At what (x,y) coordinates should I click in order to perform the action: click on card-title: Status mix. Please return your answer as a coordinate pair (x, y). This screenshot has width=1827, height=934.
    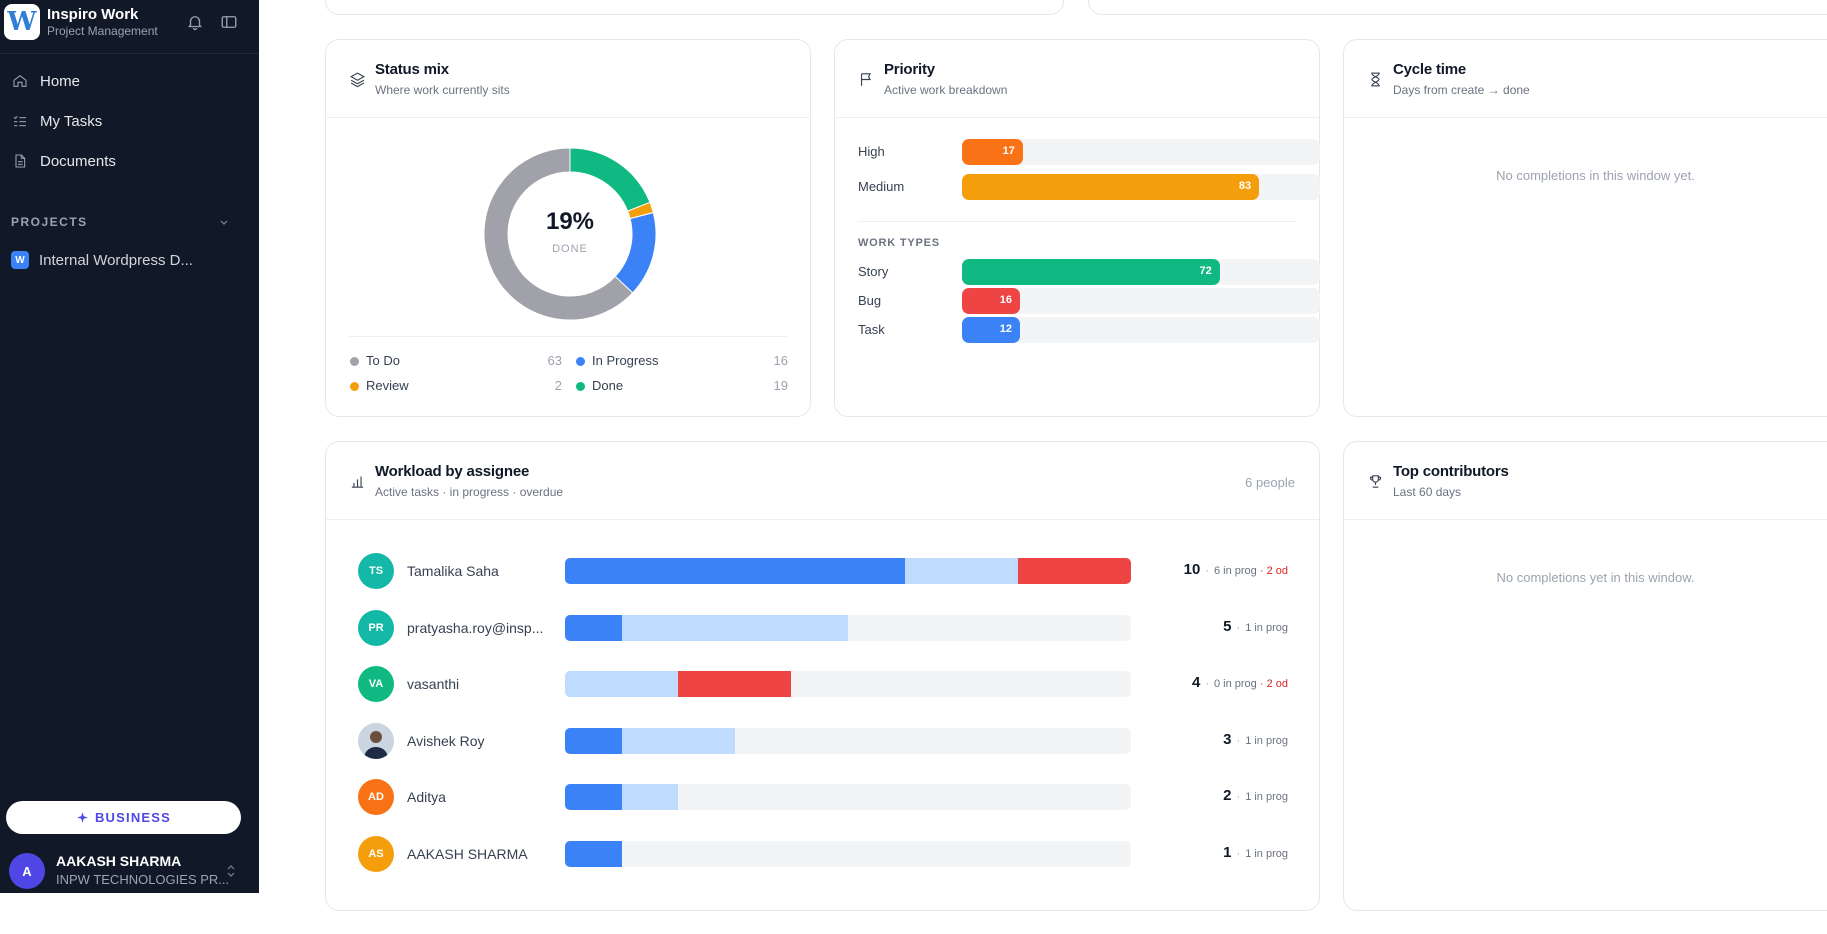
    Looking at the image, I should click on (412, 69).